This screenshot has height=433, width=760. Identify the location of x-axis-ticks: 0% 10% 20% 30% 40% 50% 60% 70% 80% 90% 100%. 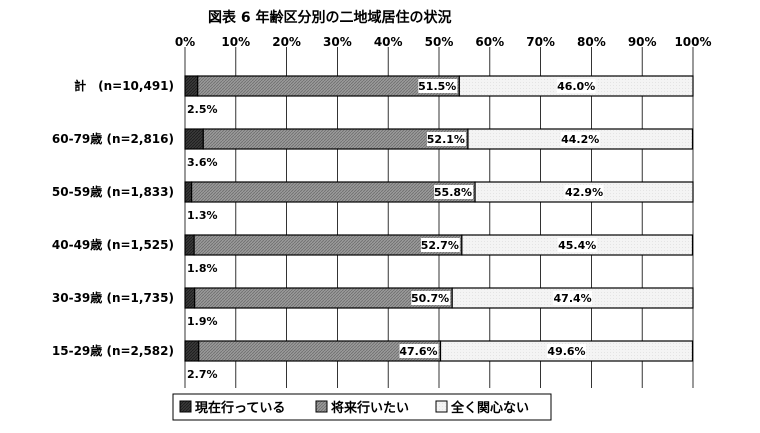
(443, 42).